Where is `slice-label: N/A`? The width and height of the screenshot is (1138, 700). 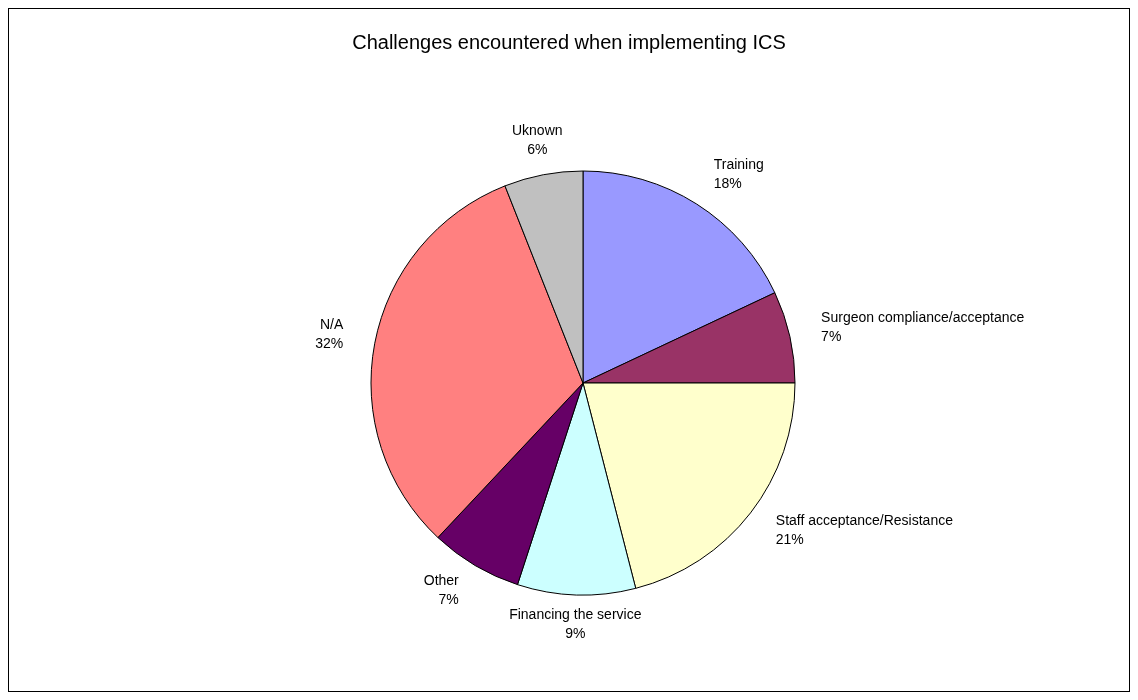 slice-label: N/A is located at coordinates (331, 324).